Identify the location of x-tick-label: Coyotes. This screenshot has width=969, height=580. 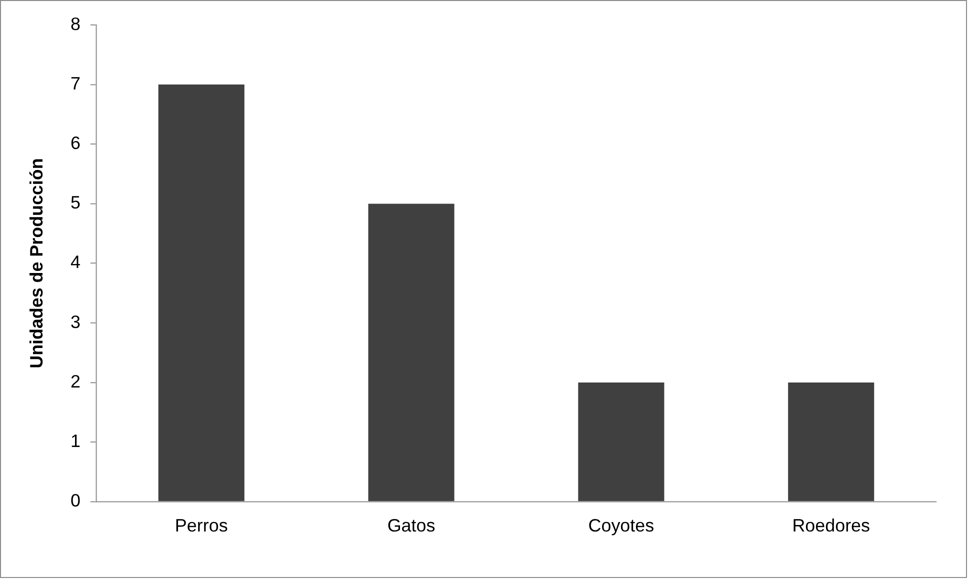
(621, 525).